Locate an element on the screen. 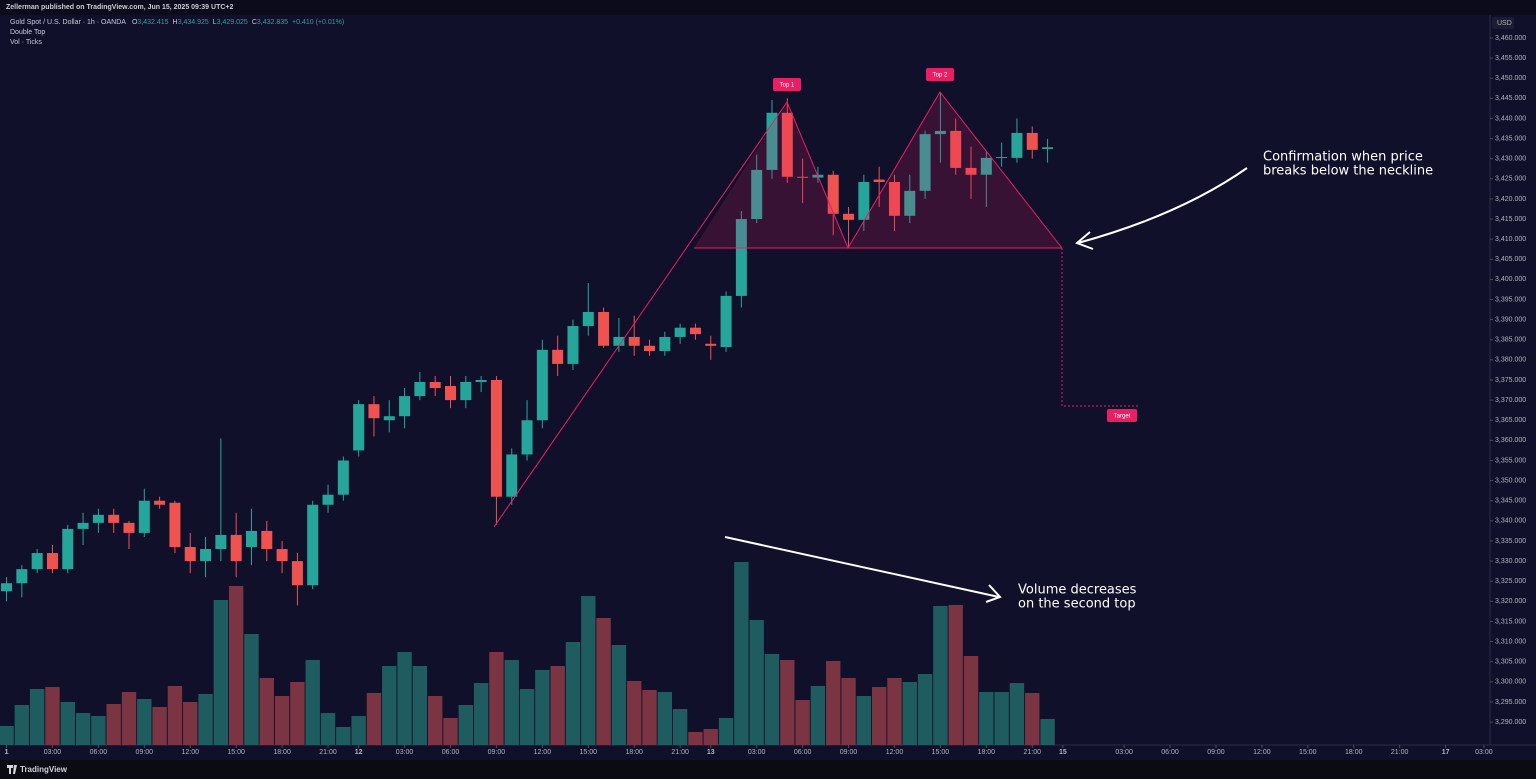  indicator-name: Vol · Ticks is located at coordinates (26, 42).